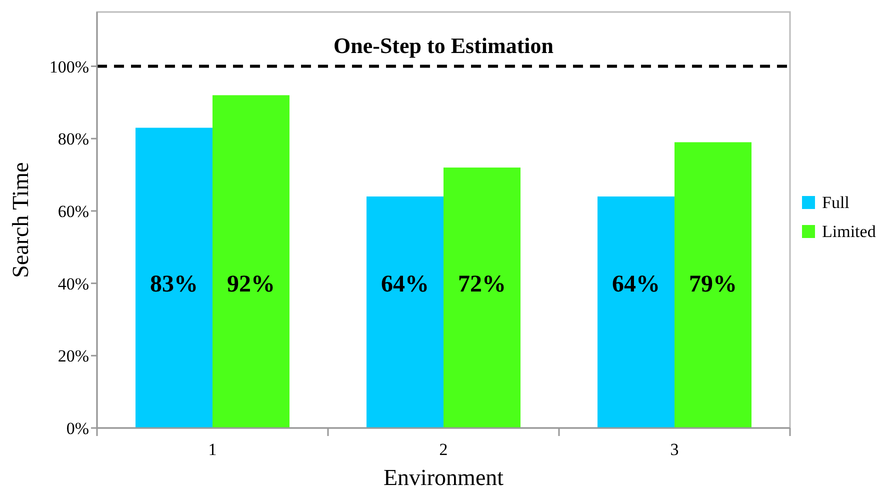  Describe the element at coordinates (251, 284) in the screenshot. I see `data-label: 92%` at that location.